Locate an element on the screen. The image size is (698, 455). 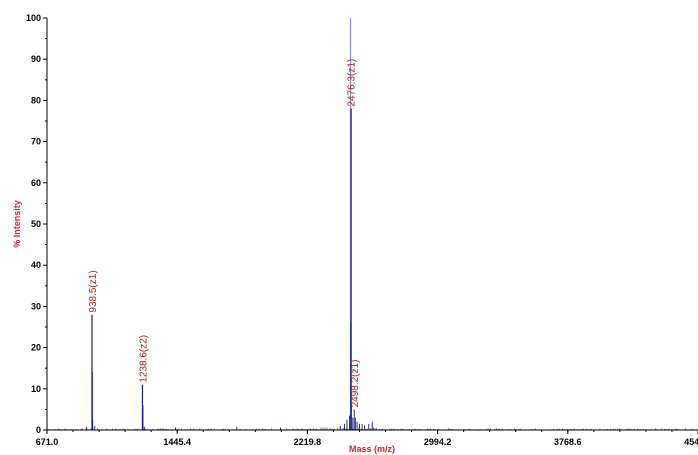
x-ticks: 671.0 1445.4 2219.8 2994.2 3768.6 4543.0 is located at coordinates (367, 438).